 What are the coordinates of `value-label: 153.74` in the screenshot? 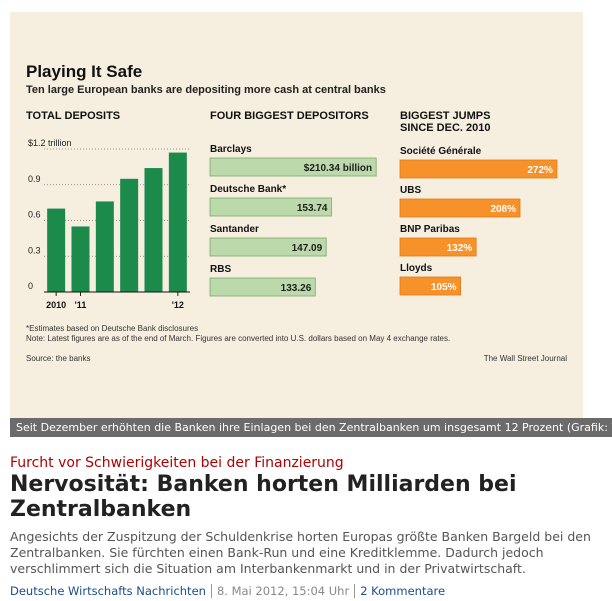 It's located at (312, 208).